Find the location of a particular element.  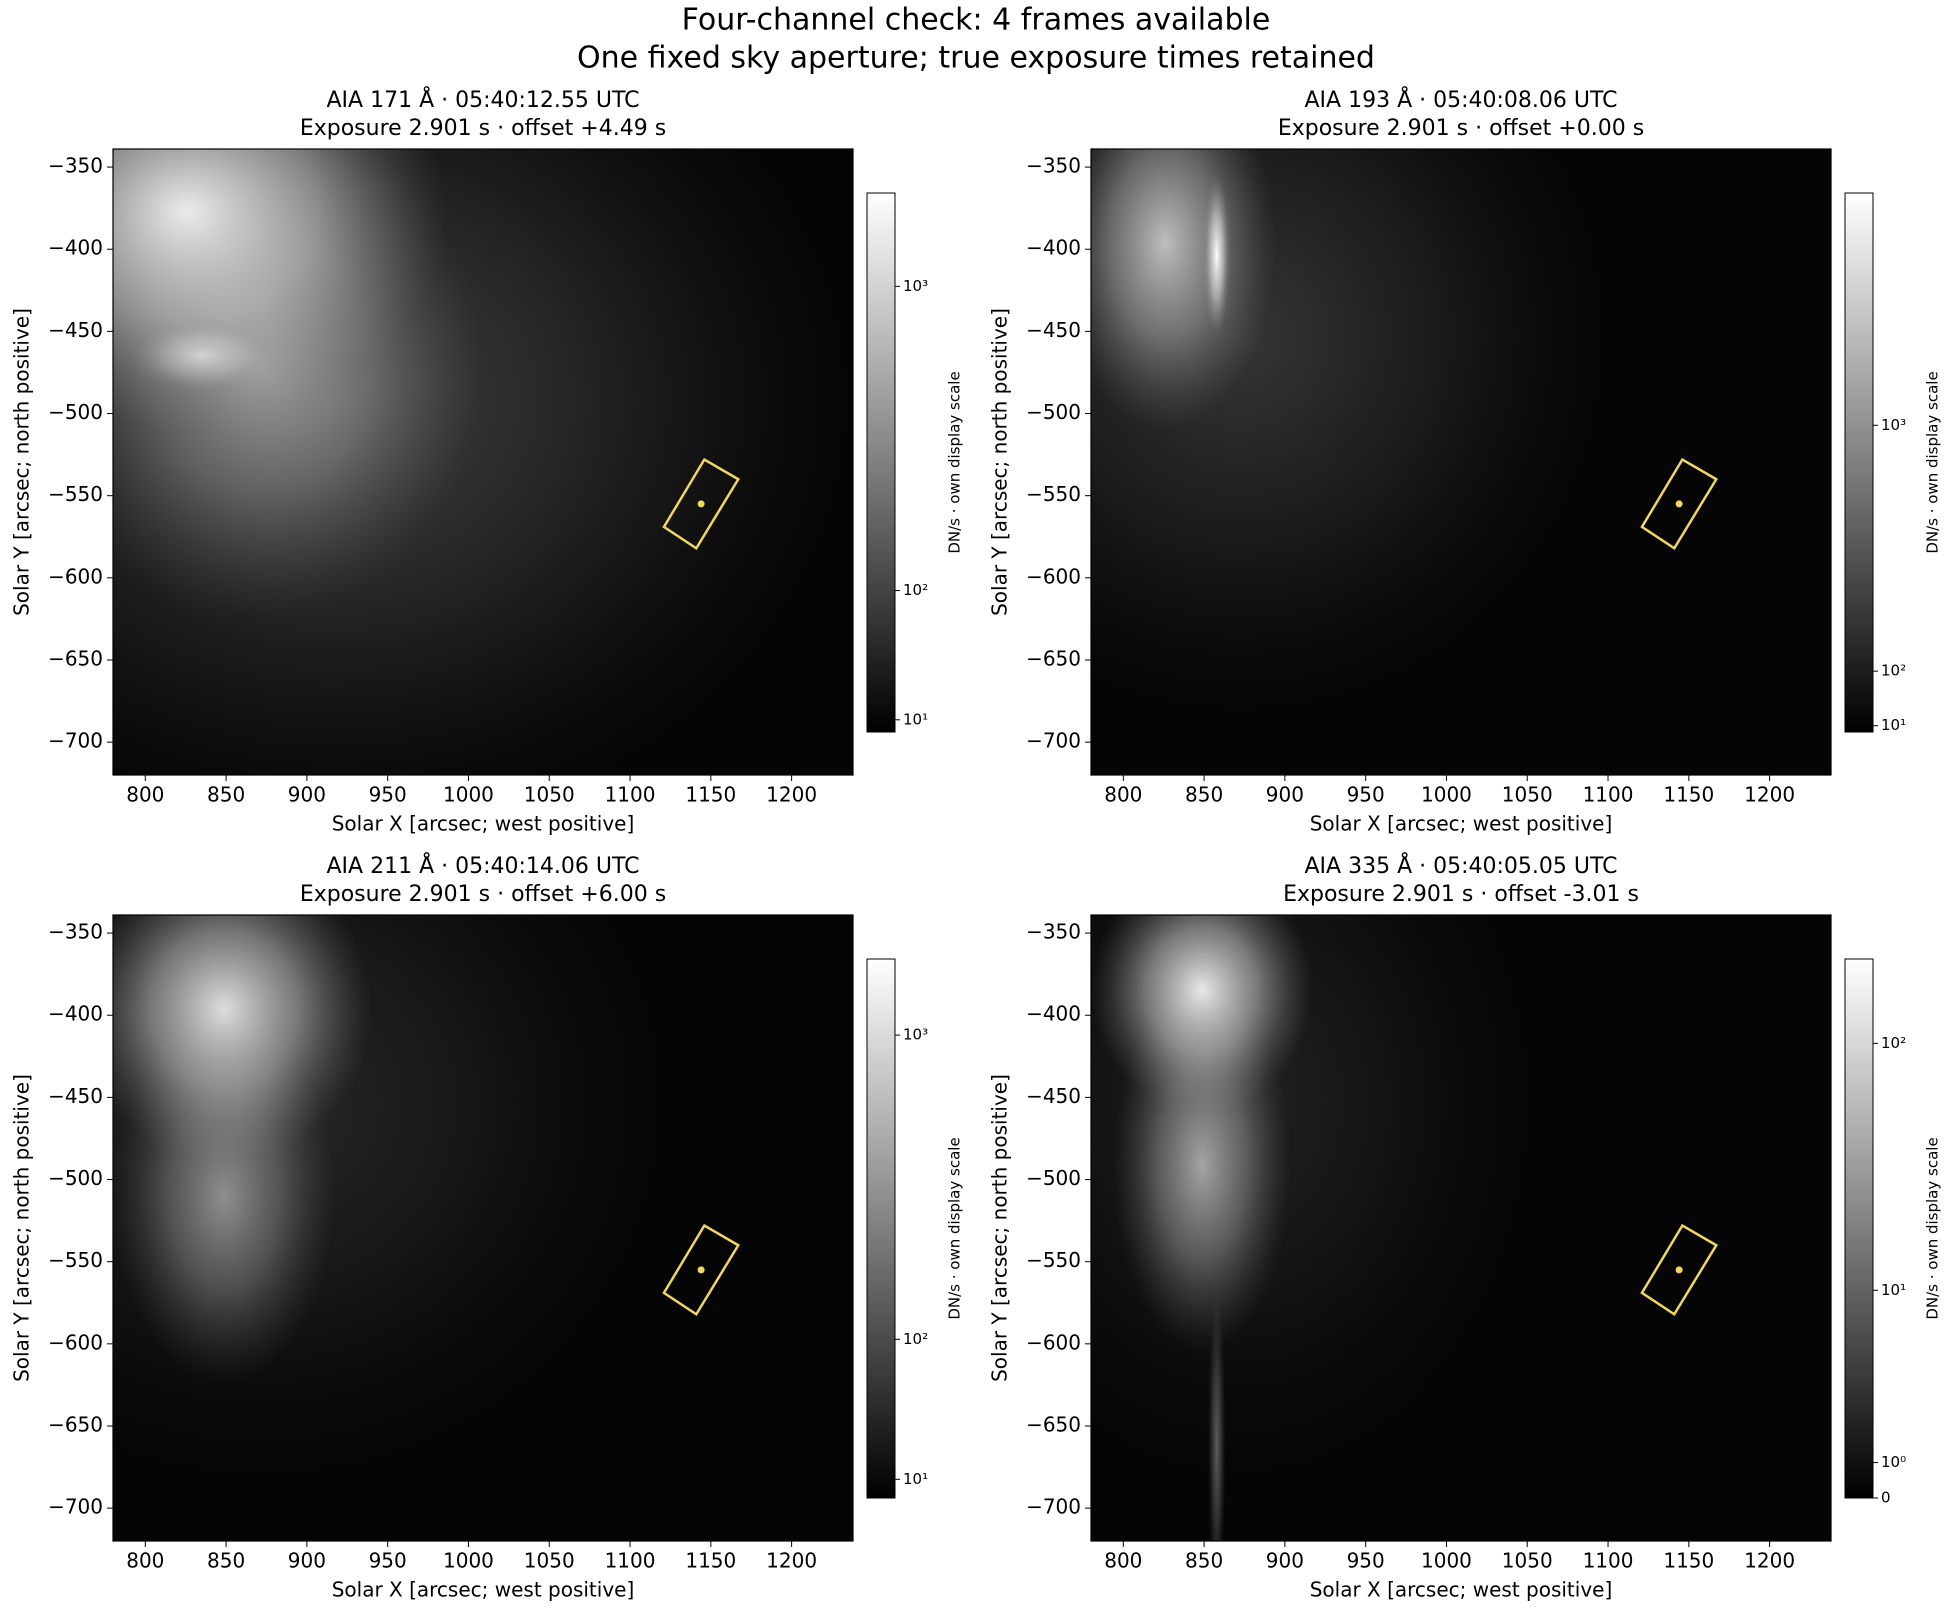

panel-subtitle: Exposure 2.901 s · offset +6.00 s is located at coordinates (483, 894).